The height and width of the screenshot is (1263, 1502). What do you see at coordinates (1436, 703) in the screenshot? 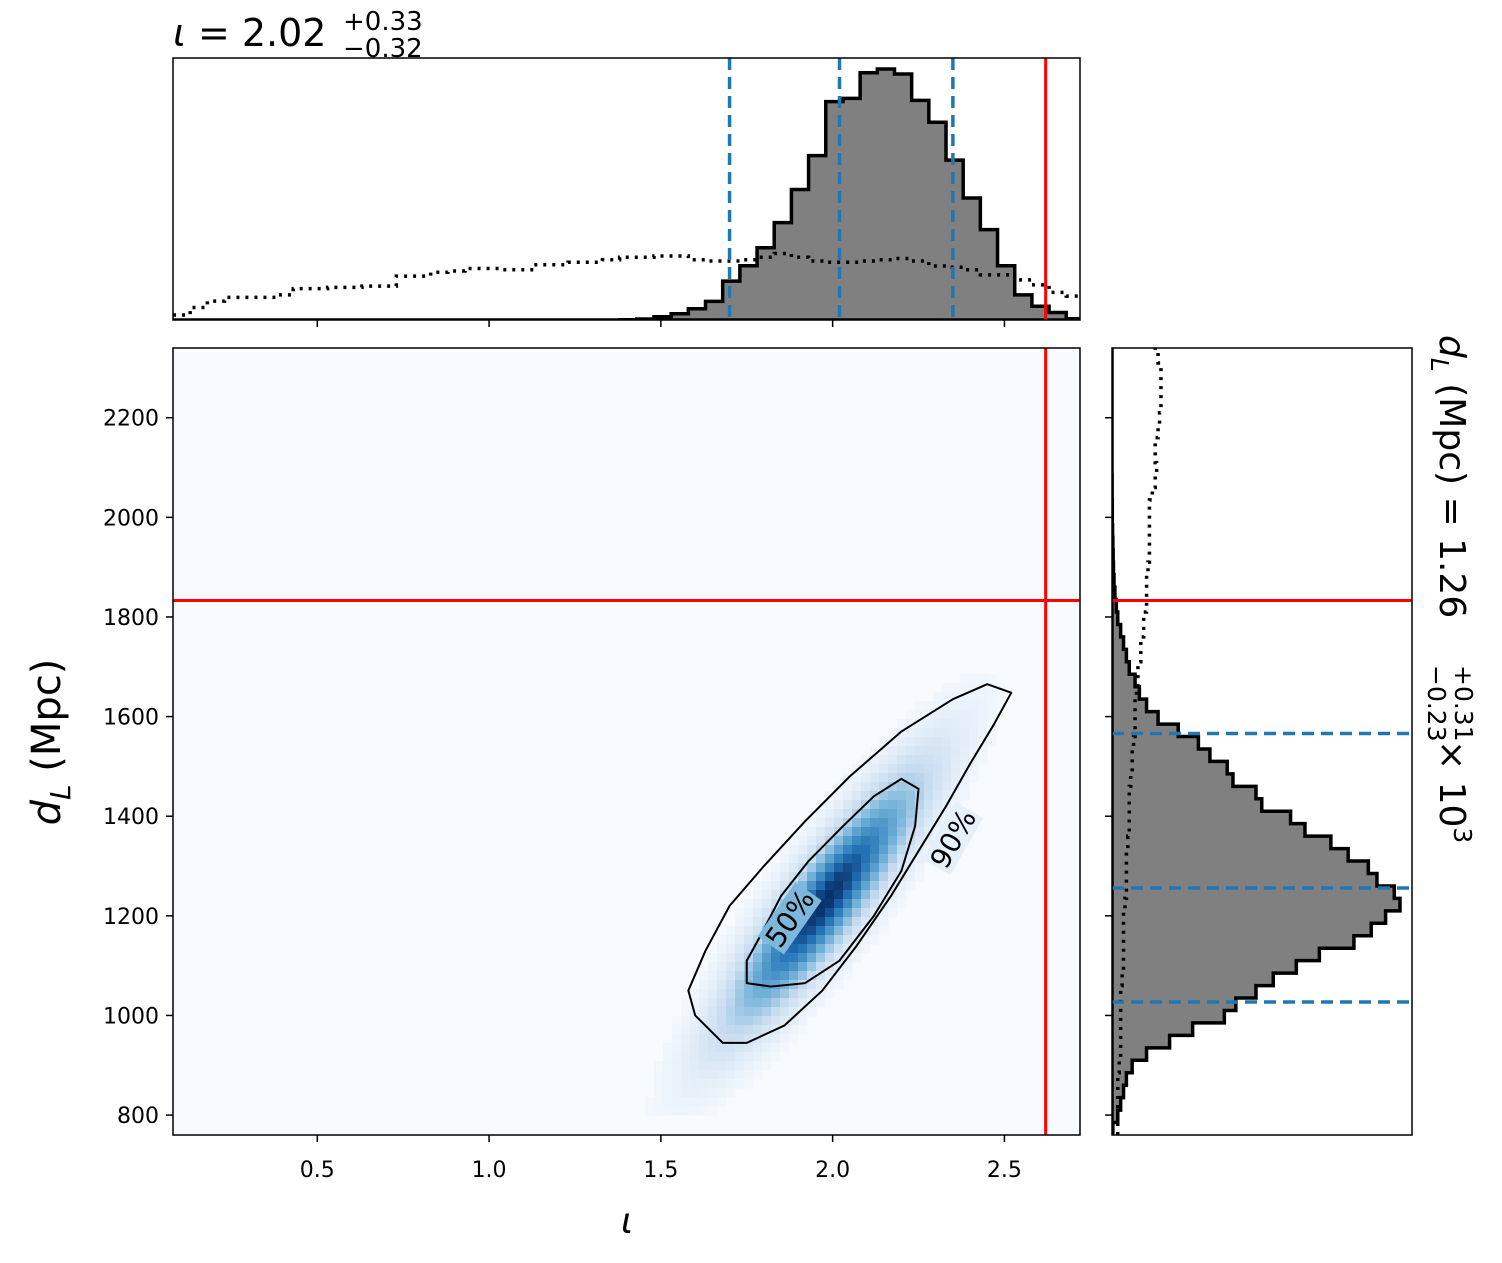
I see `svg-text: −0.23` at bounding box center [1436, 703].